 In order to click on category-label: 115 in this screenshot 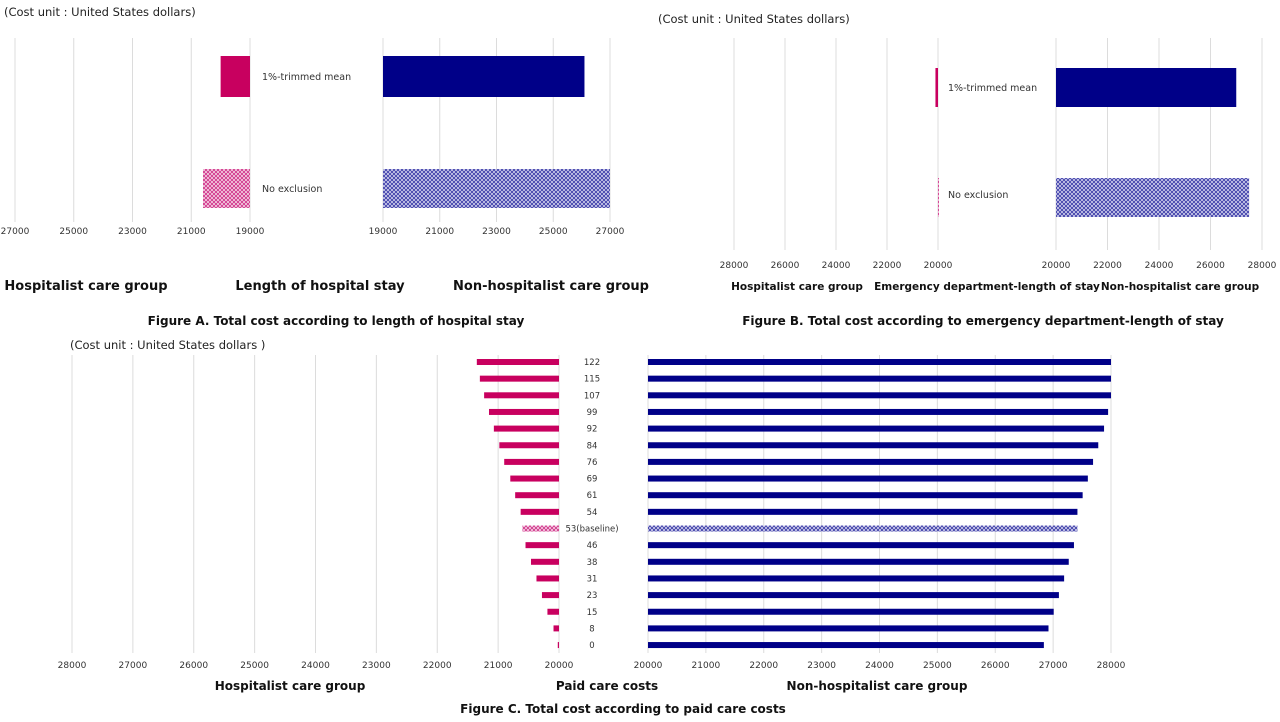, I will do `click(592, 380)`.